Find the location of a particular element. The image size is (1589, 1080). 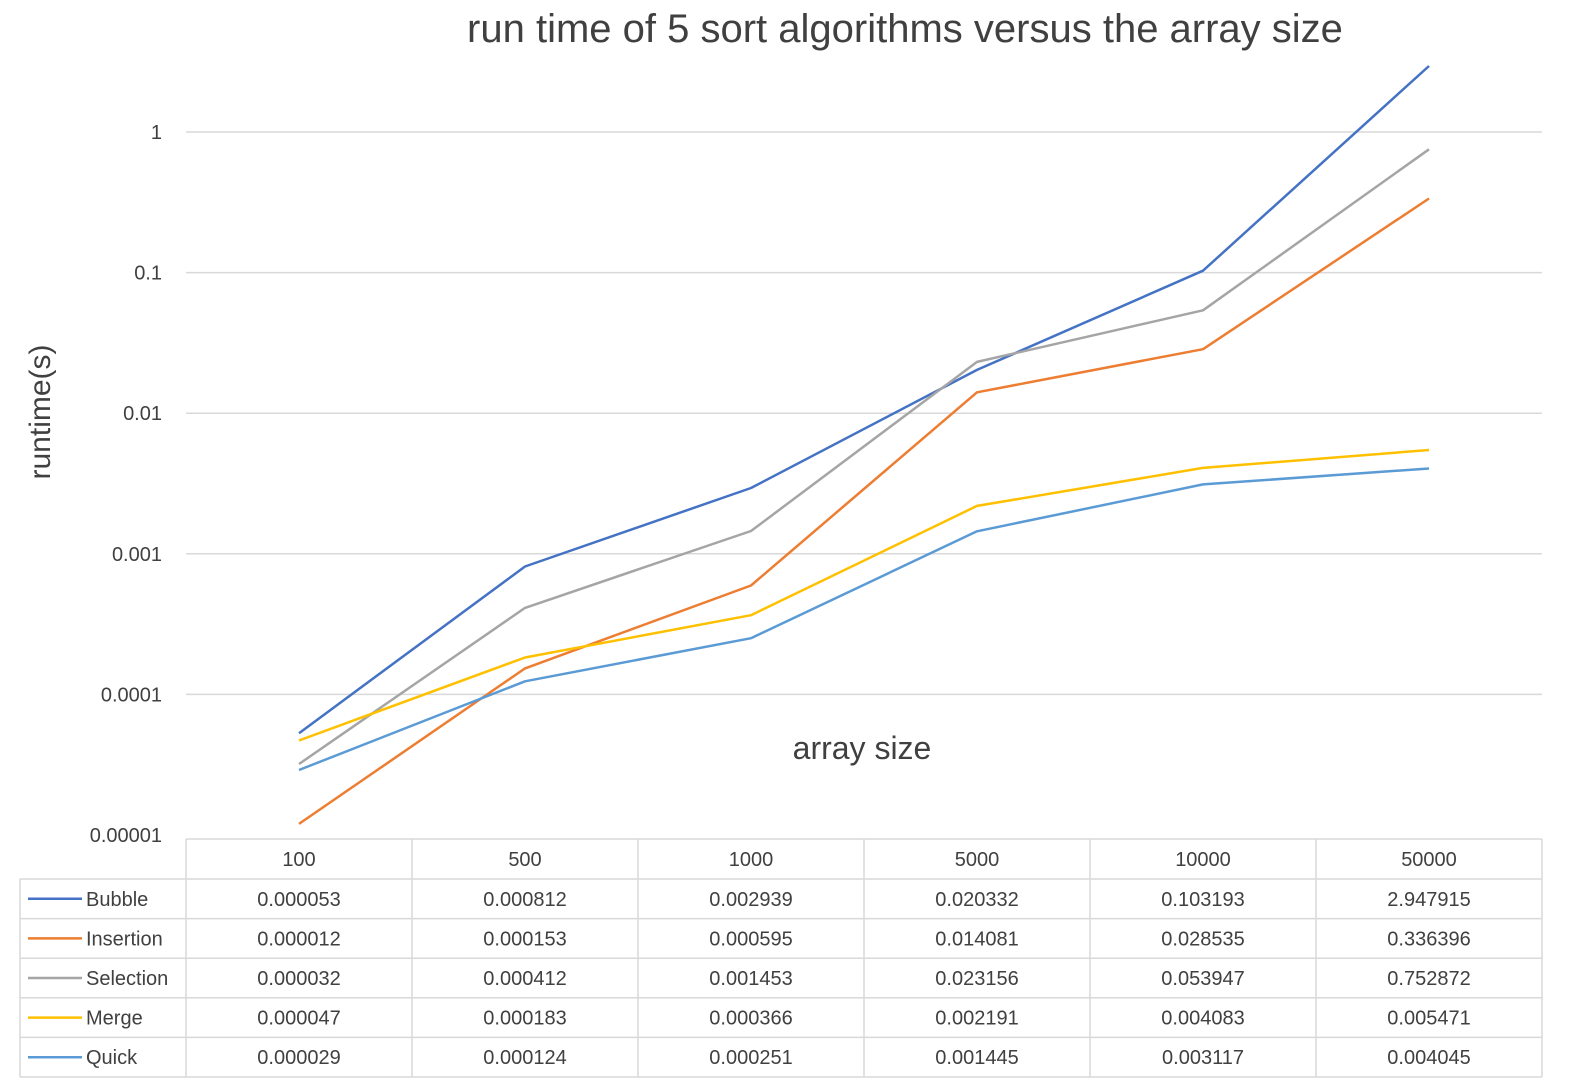

data-label: 0.000251 is located at coordinates (750, 1058).